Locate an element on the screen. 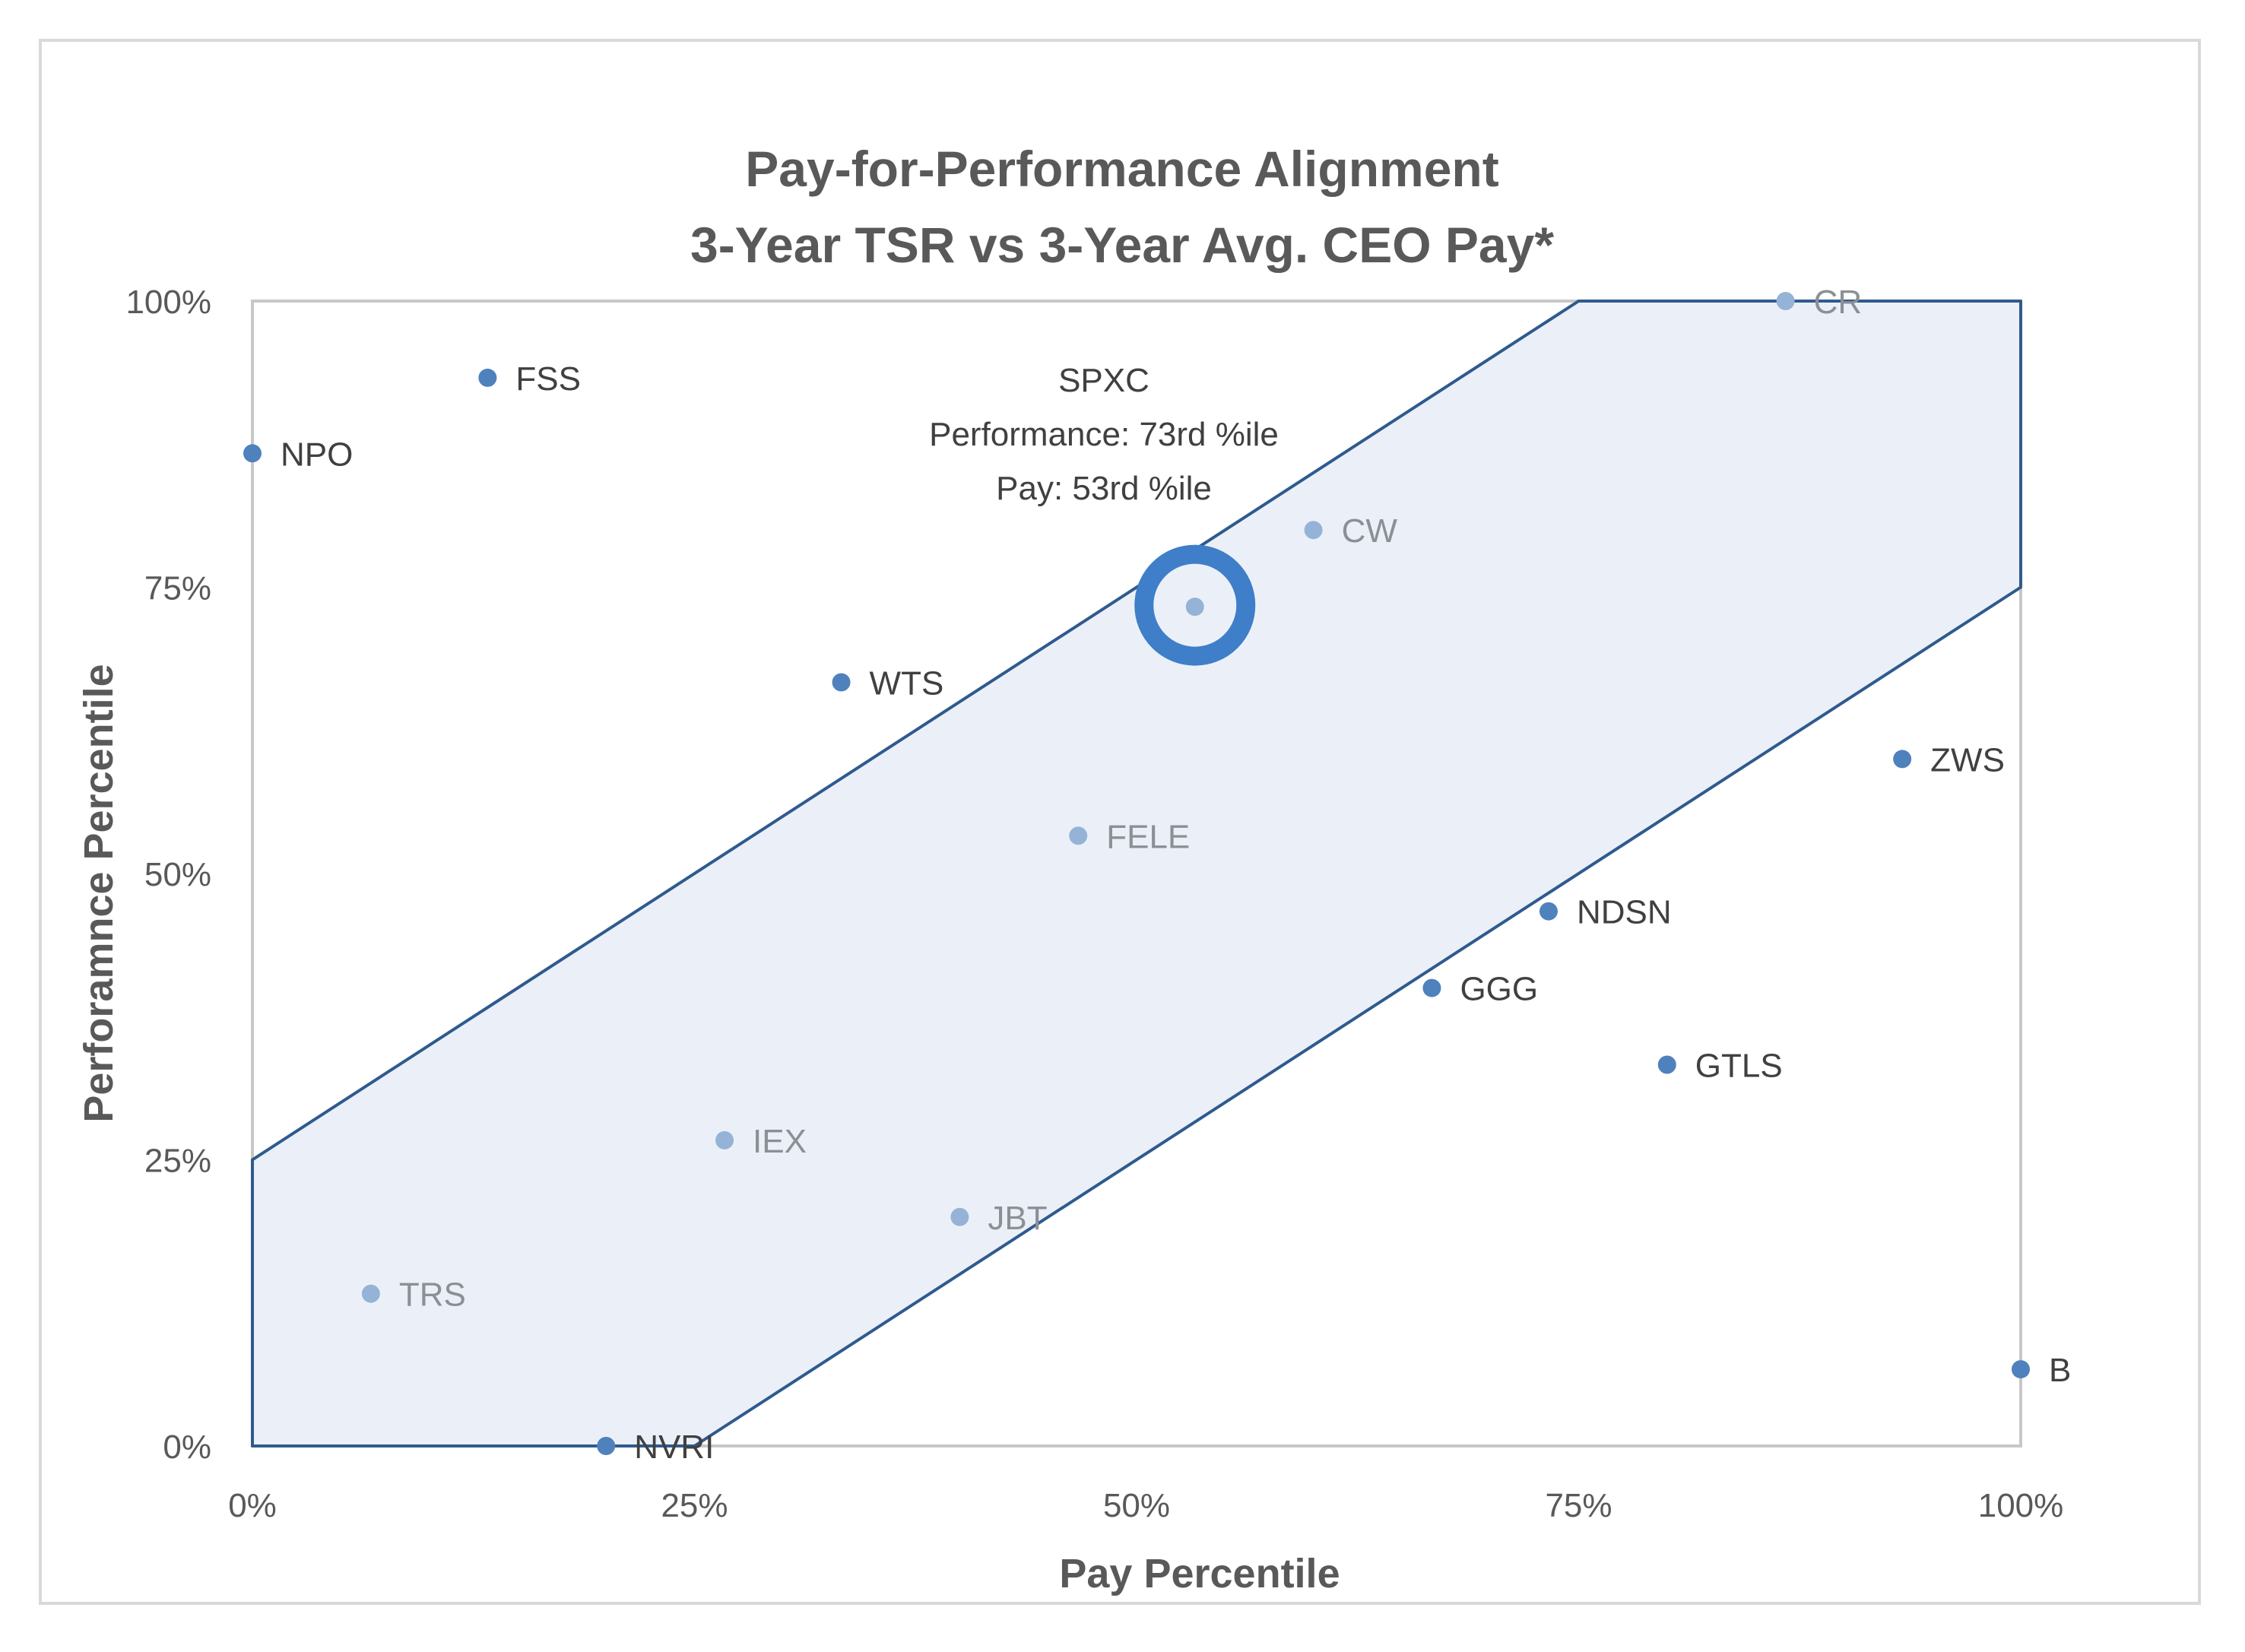 Image resolution: width=2245 pixels, height=1652 pixels. chart-title: Pay-for-Performance Alignment is located at coordinates (1121, 169).